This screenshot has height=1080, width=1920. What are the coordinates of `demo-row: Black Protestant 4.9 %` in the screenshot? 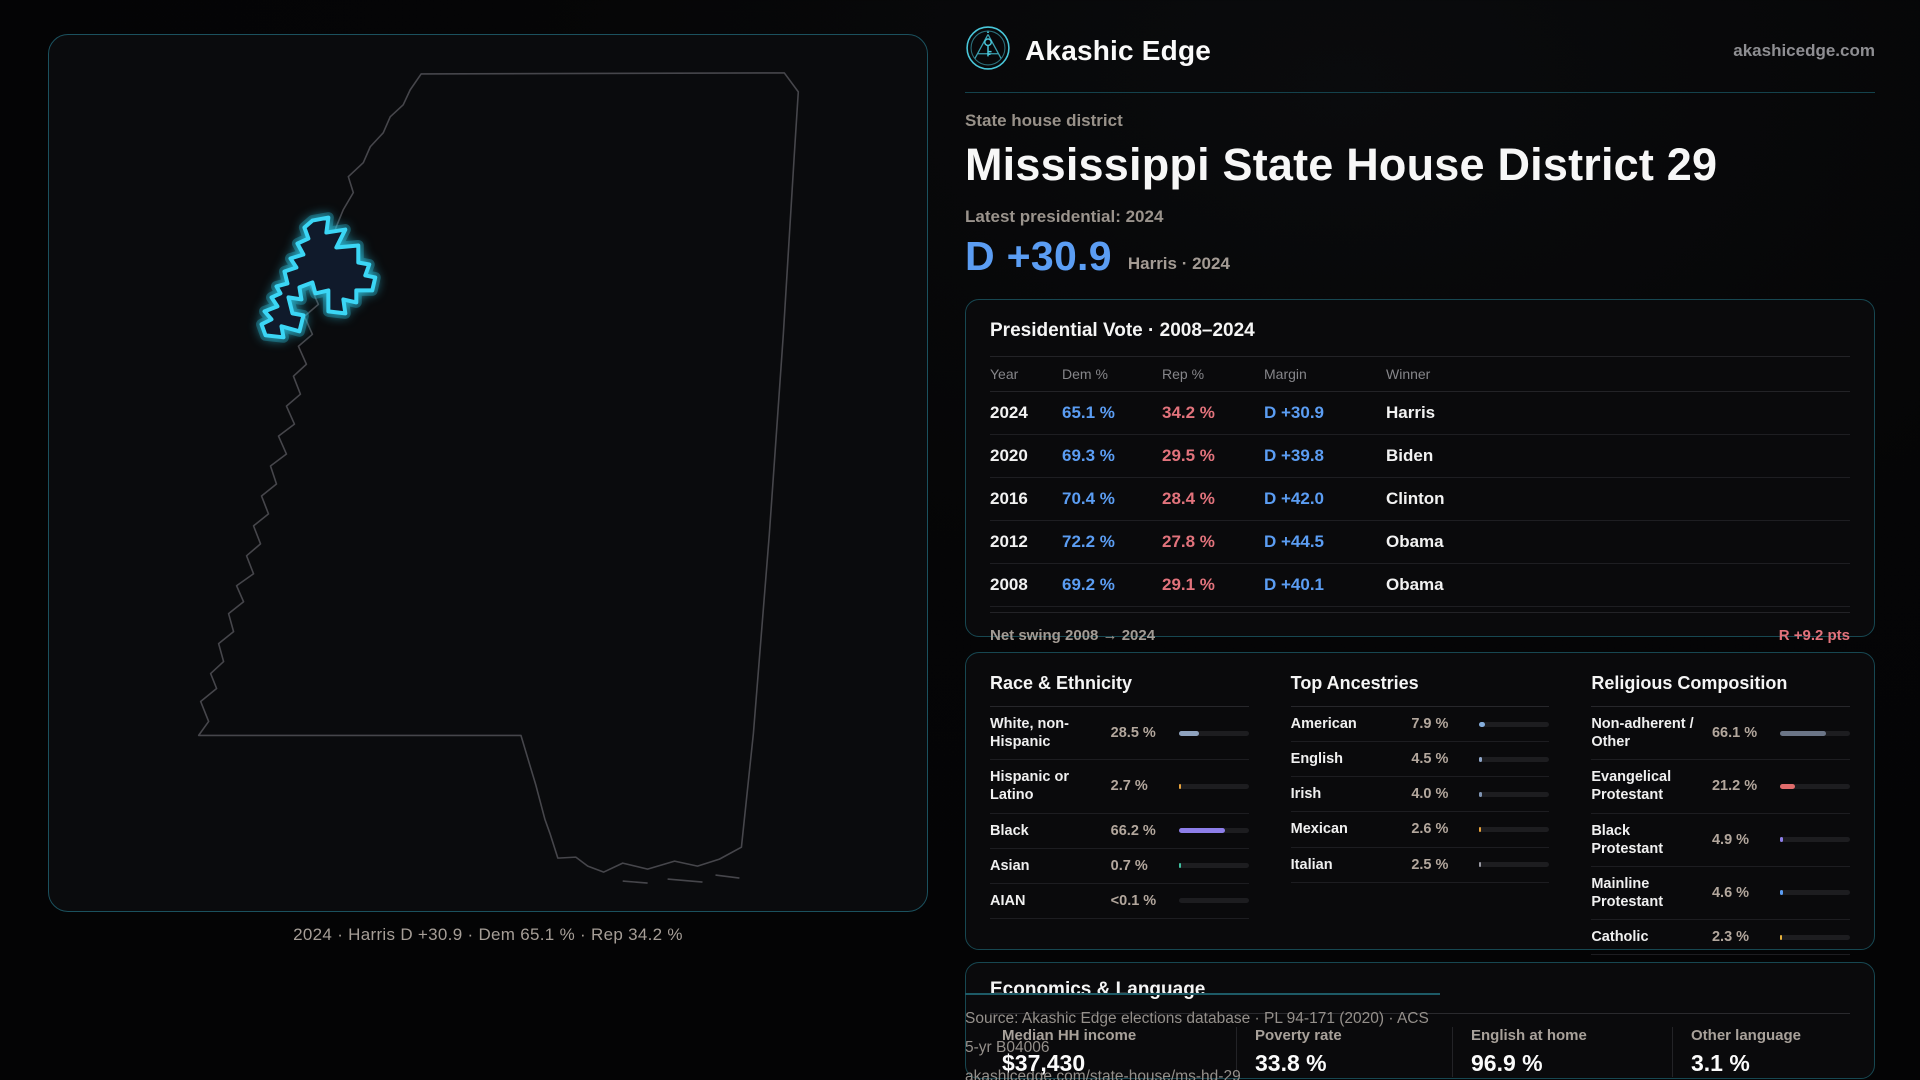 It's located at (1720, 840).